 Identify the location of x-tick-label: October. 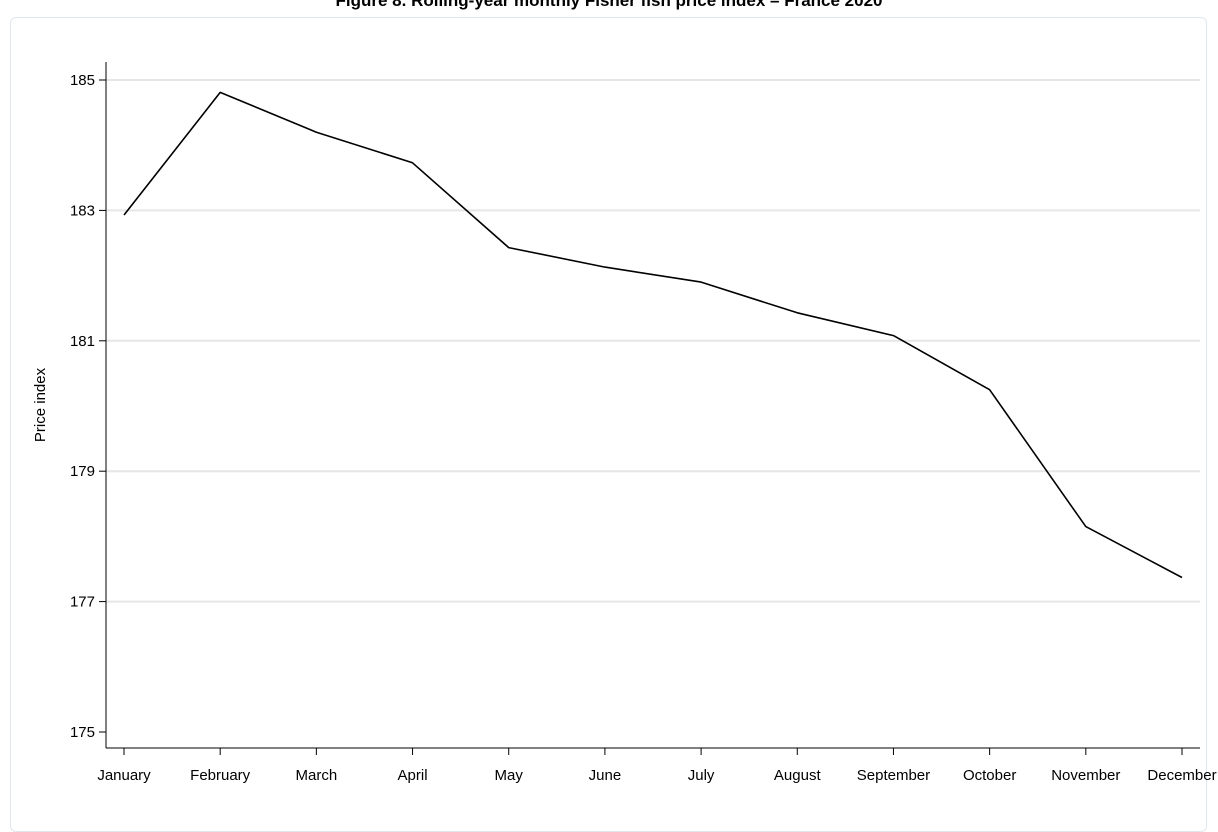
(989, 775).